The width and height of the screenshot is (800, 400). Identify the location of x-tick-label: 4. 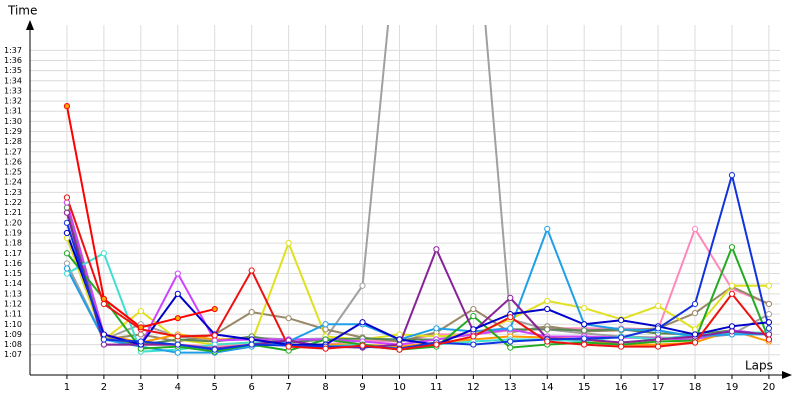
(178, 387).